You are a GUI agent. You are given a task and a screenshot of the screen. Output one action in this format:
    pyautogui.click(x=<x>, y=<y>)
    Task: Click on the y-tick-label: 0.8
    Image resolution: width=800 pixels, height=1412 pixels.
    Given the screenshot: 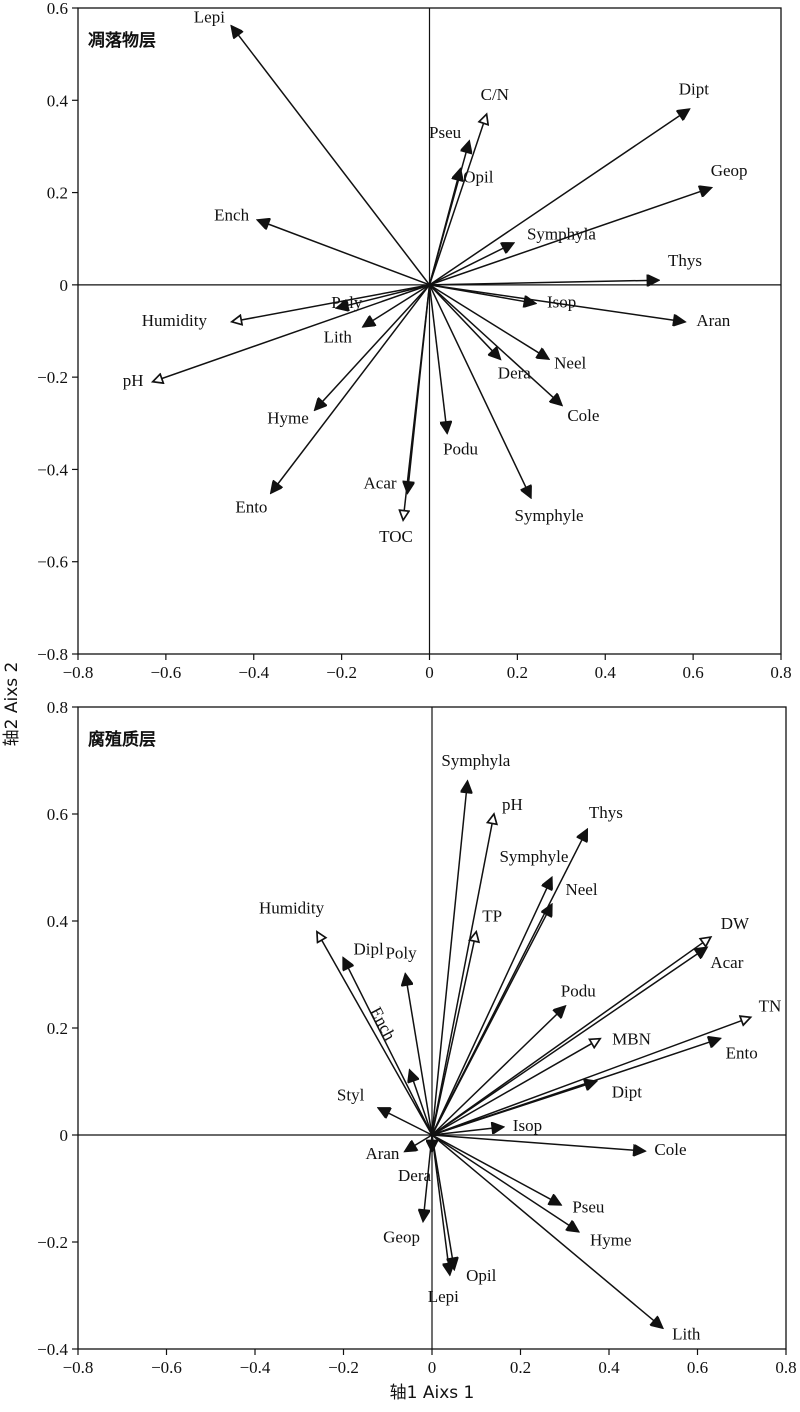 What is the action you would take?
    pyautogui.click(x=57, y=707)
    